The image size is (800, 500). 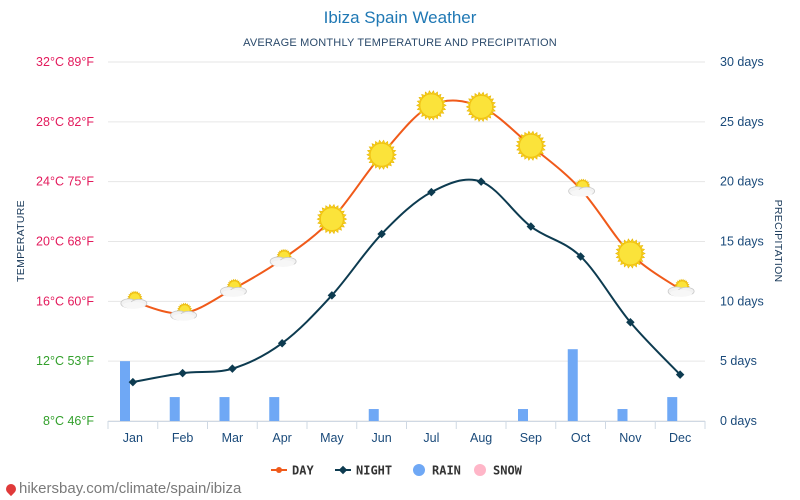 What do you see at coordinates (508, 471) in the screenshot?
I see `legend-label: SNOW` at bounding box center [508, 471].